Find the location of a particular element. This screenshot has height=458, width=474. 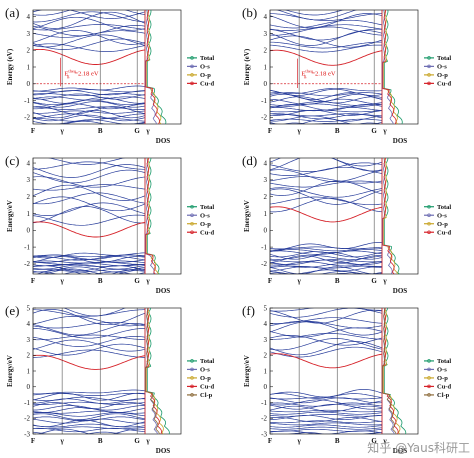

kpoint-label: B is located at coordinates (337, 441).